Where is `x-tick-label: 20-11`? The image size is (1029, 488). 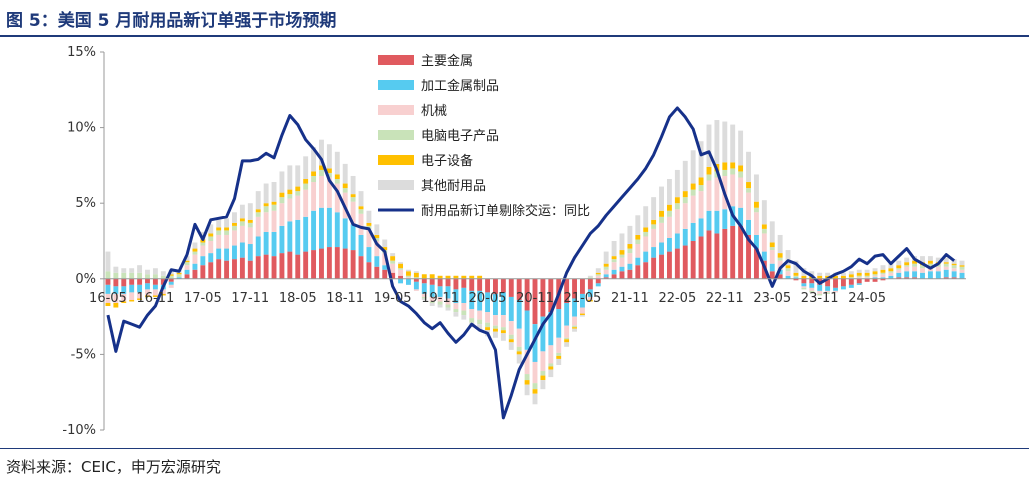
x-tick-label: 20-11 is located at coordinates (535, 298).